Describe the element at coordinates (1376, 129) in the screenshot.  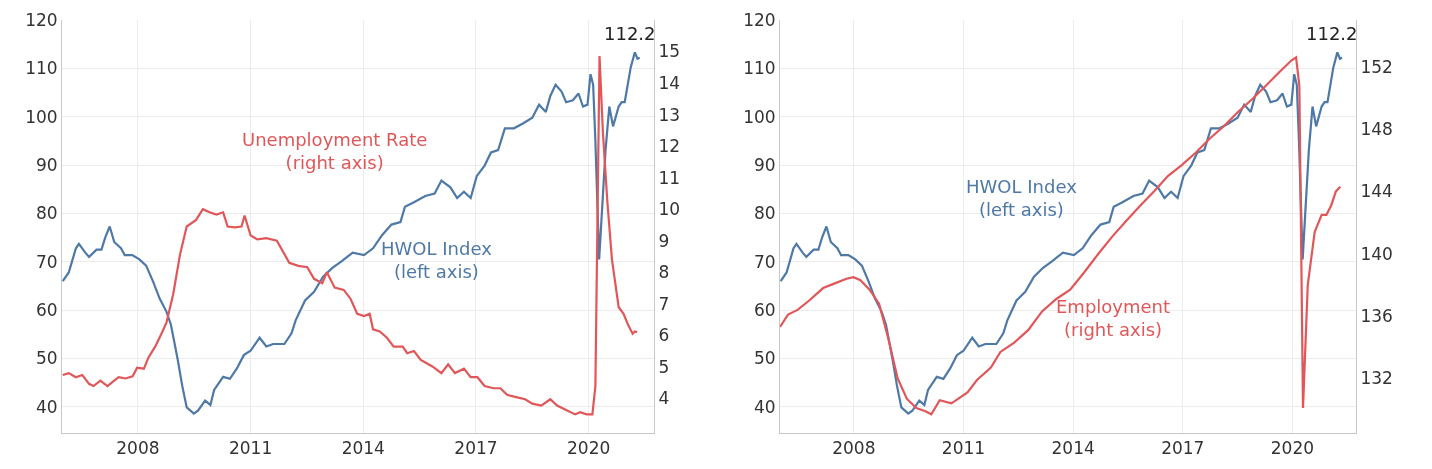
I see `y2-tick-label: 148` at that location.